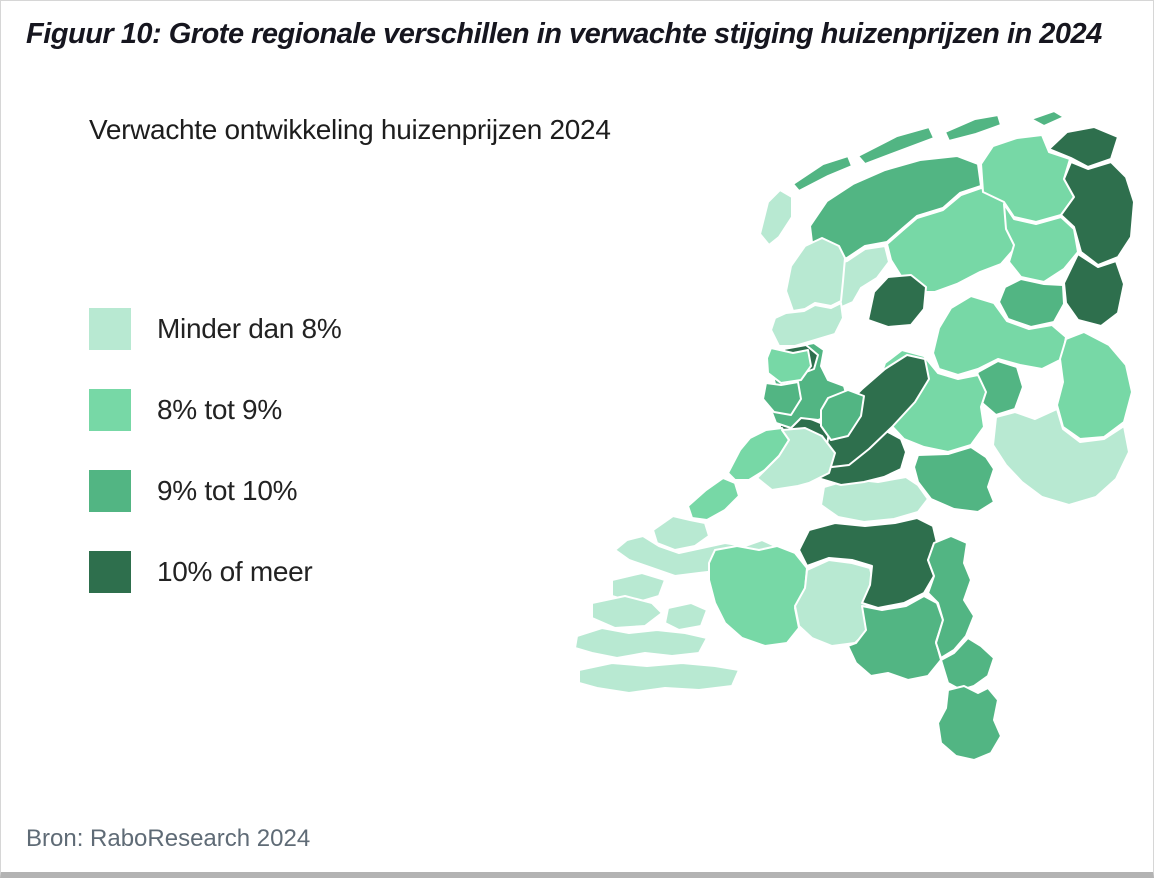  Describe the element at coordinates (776, 217) in the screenshot. I see `region-texel` at that location.